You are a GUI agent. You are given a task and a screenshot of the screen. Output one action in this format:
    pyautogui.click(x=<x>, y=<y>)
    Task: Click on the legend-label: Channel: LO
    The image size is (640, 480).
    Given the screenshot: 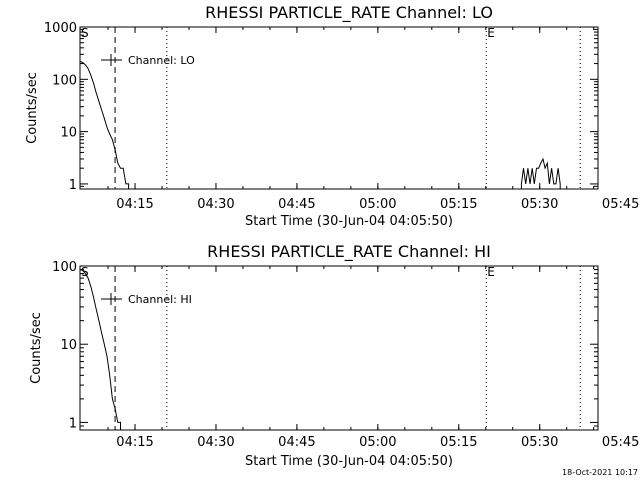 What is the action you would take?
    pyautogui.click(x=161, y=60)
    